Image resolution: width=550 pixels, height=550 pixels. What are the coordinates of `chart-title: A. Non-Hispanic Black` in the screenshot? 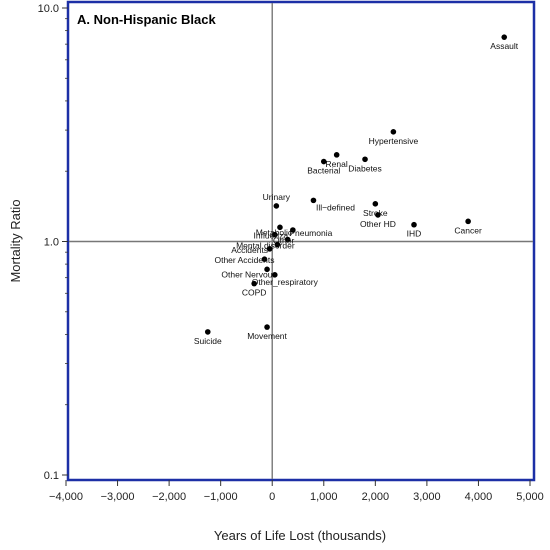 It's located at (146, 19).